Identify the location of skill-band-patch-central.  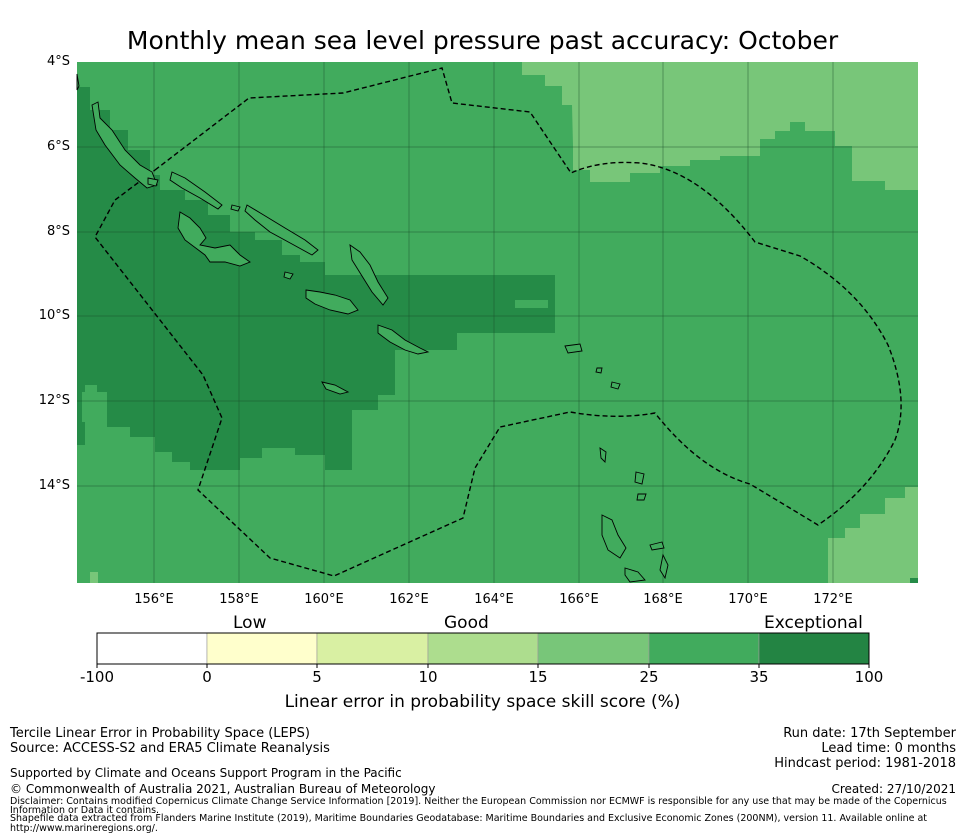
(531, 304).